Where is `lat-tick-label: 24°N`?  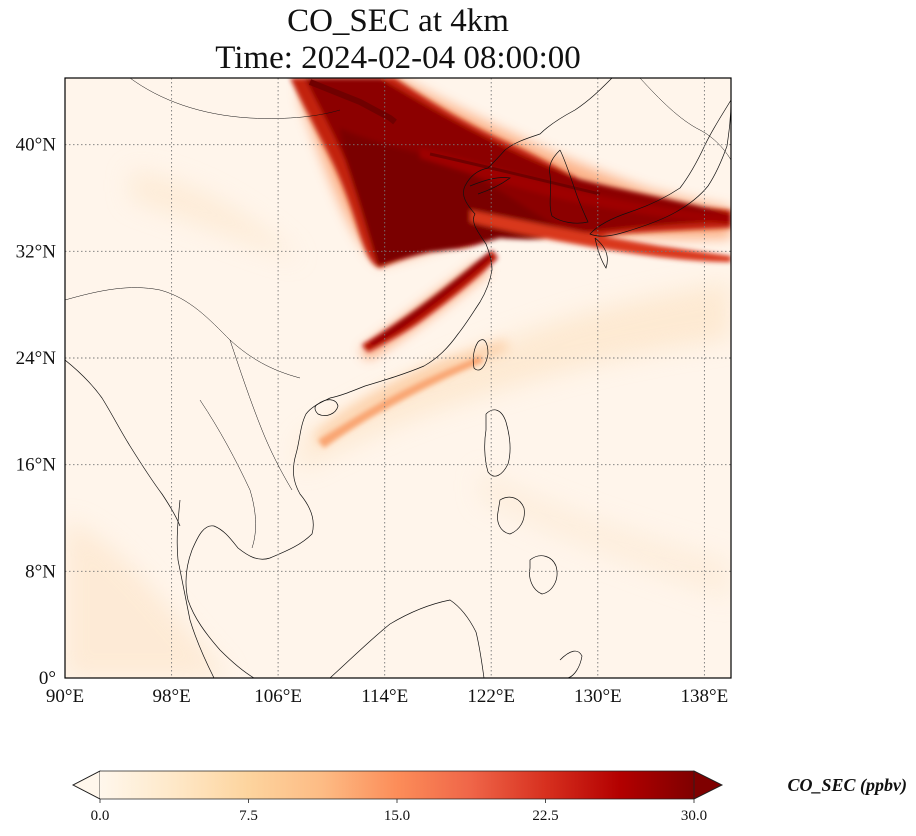 lat-tick-label: 24°N is located at coordinates (36, 358).